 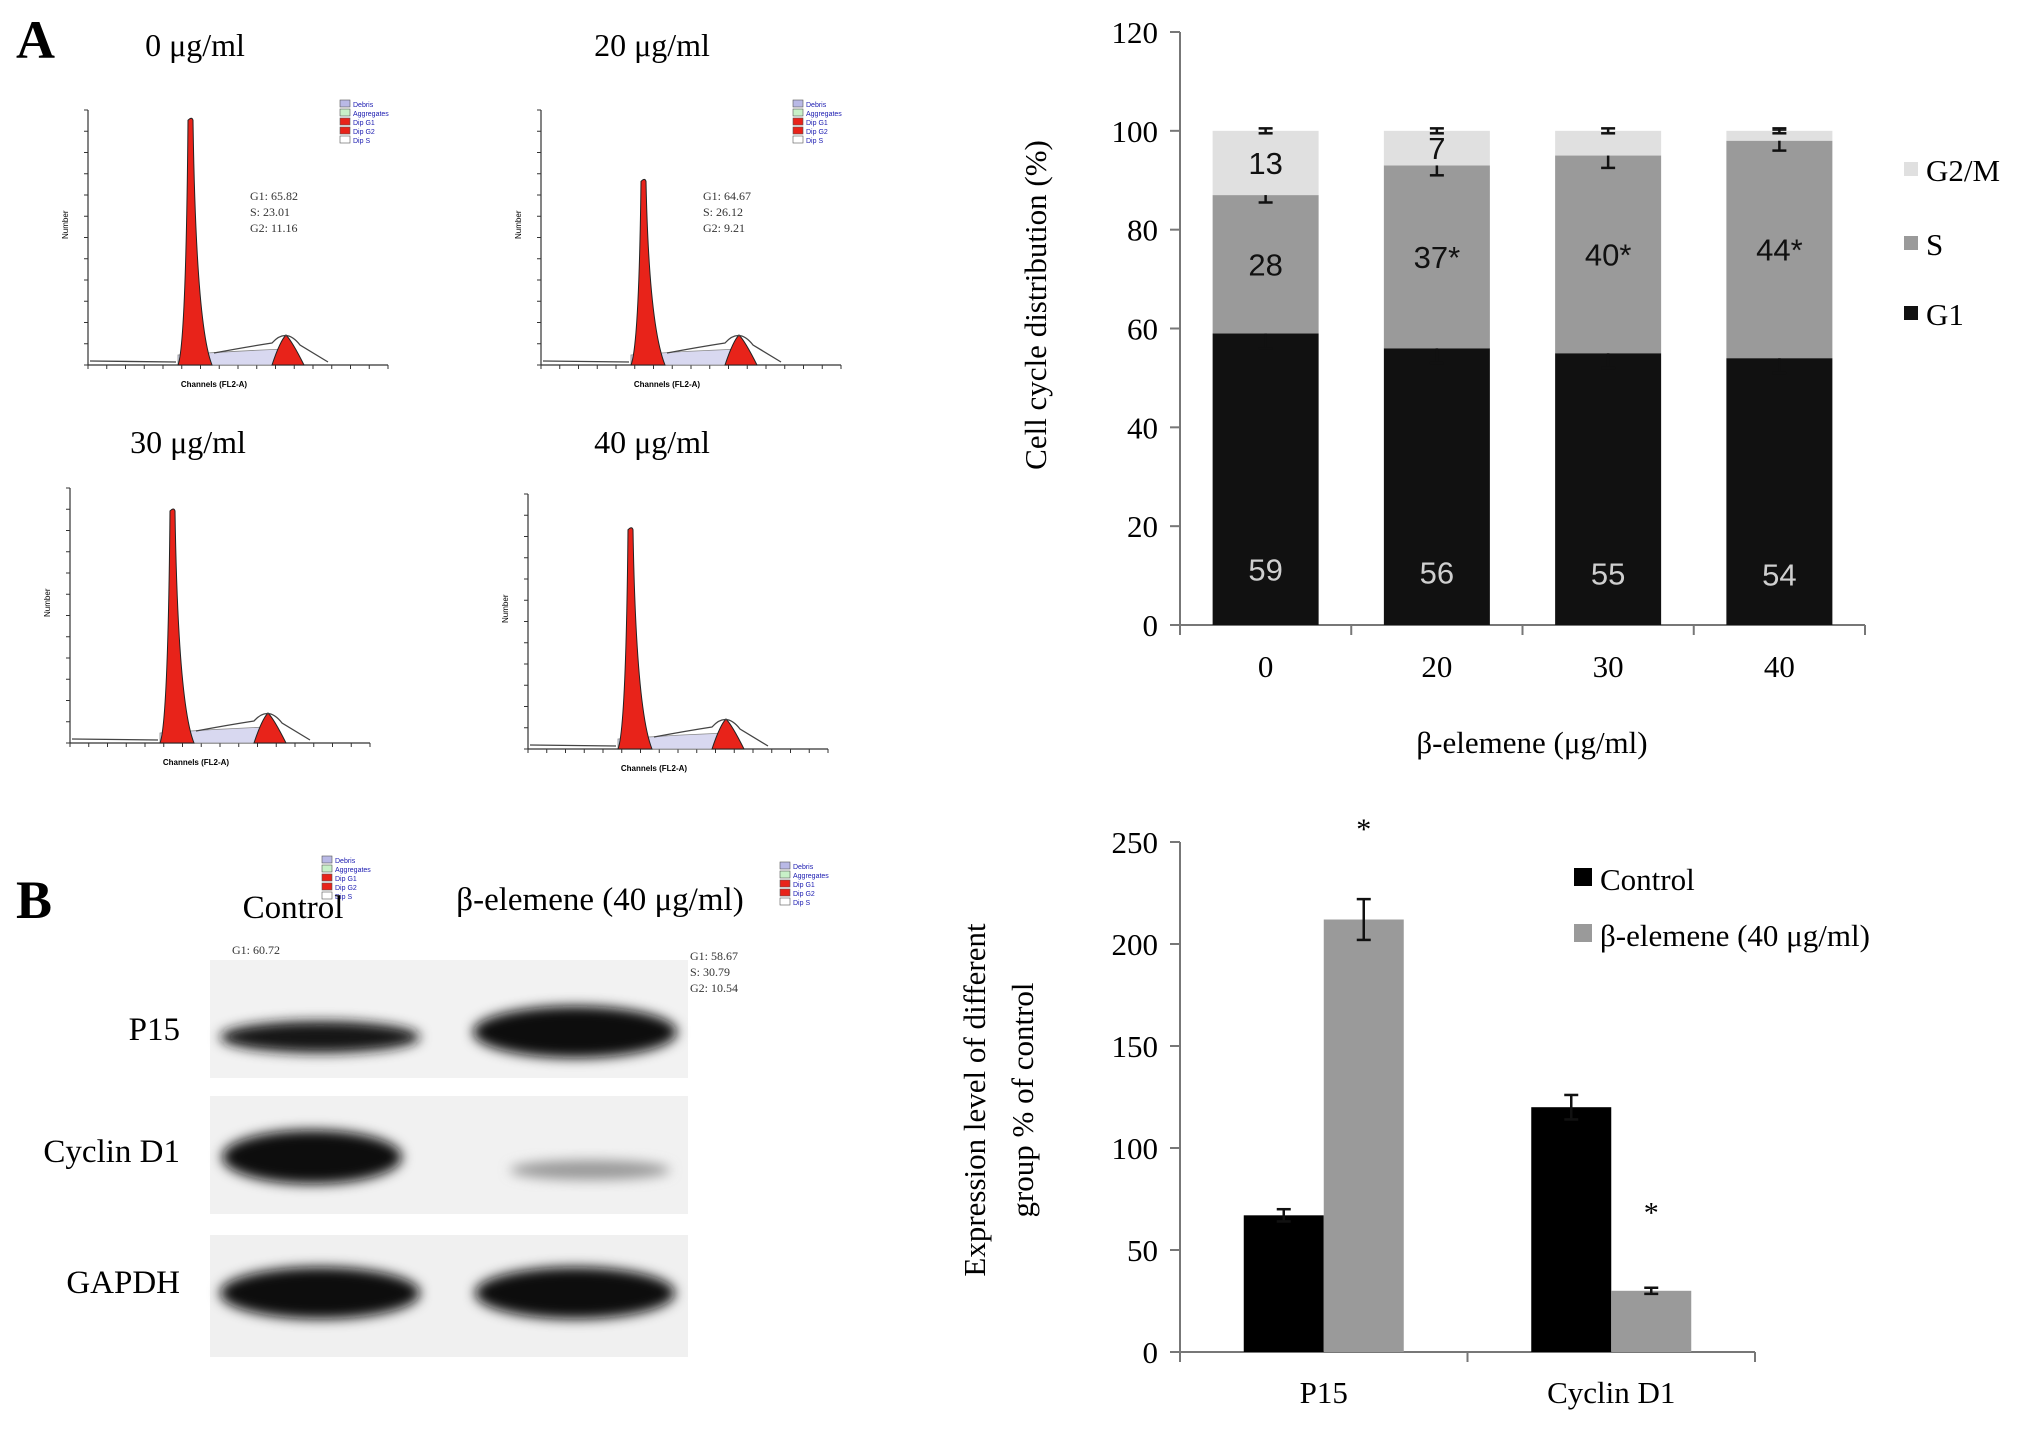 I want to click on histogram-stat-3-0: G1: 58.67, so click(x=714, y=956).